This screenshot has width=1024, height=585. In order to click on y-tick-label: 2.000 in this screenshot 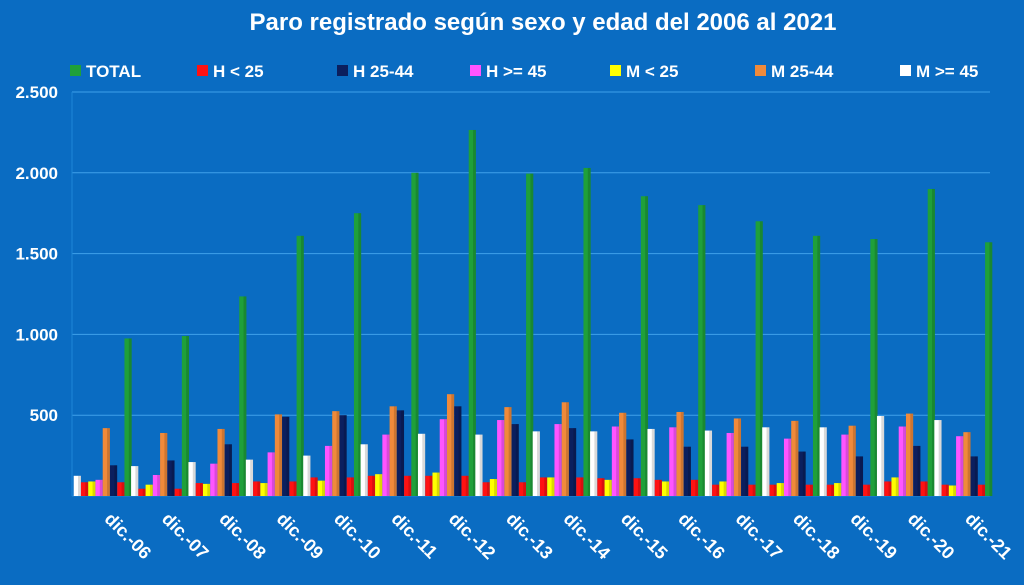, I will do `click(36, 173)`.